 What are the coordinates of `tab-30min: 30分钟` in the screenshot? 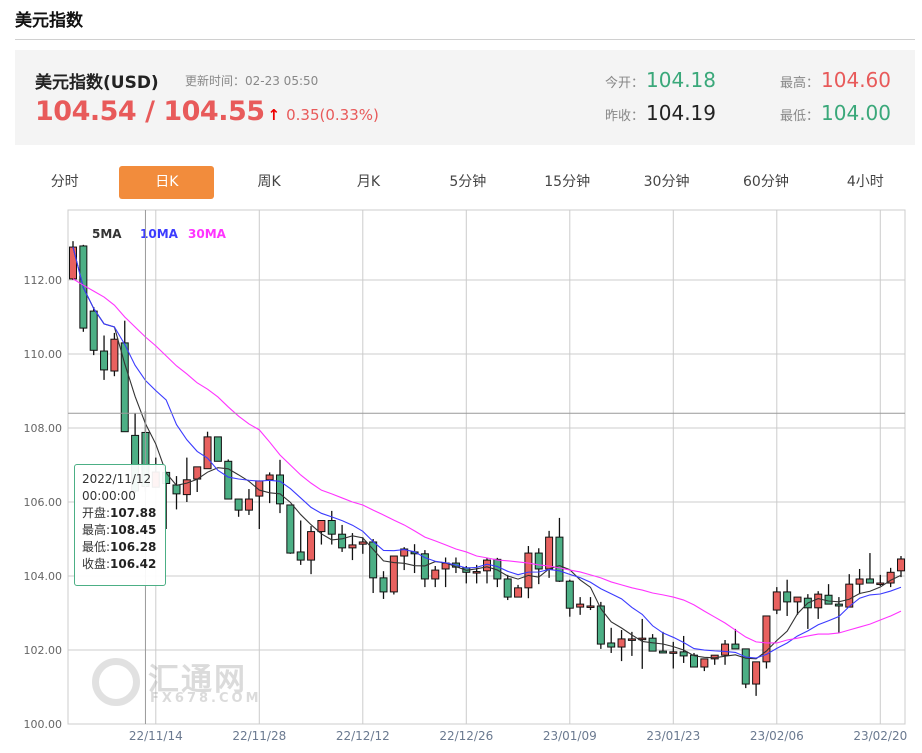 It's located at (666, 182).